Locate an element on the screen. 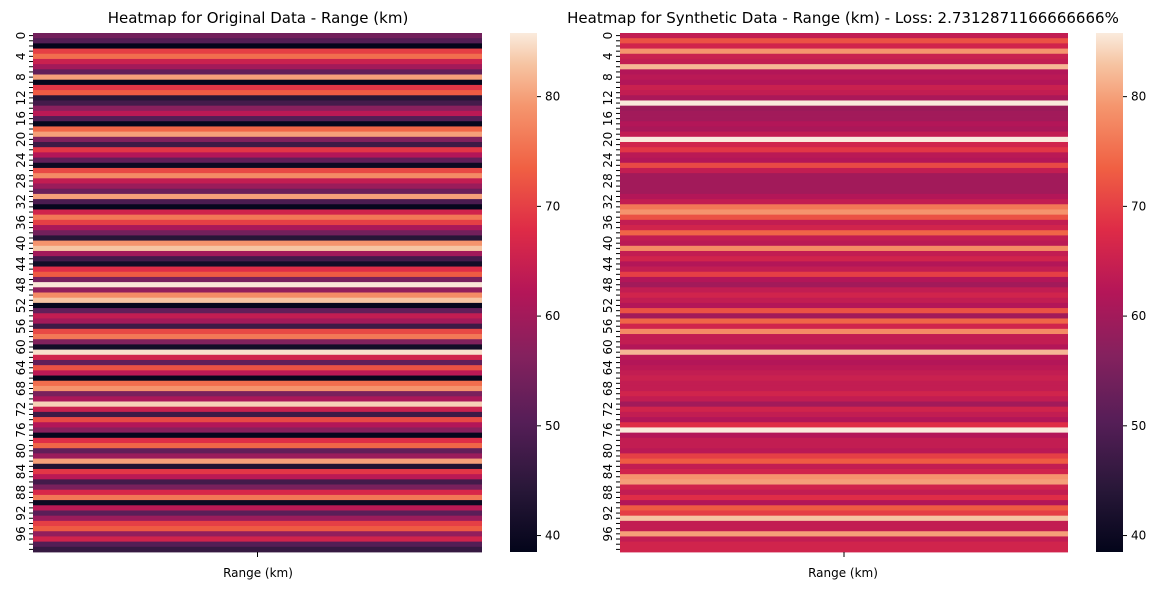  x-axis-label: Range (km) is located at coordinates (258, 573).